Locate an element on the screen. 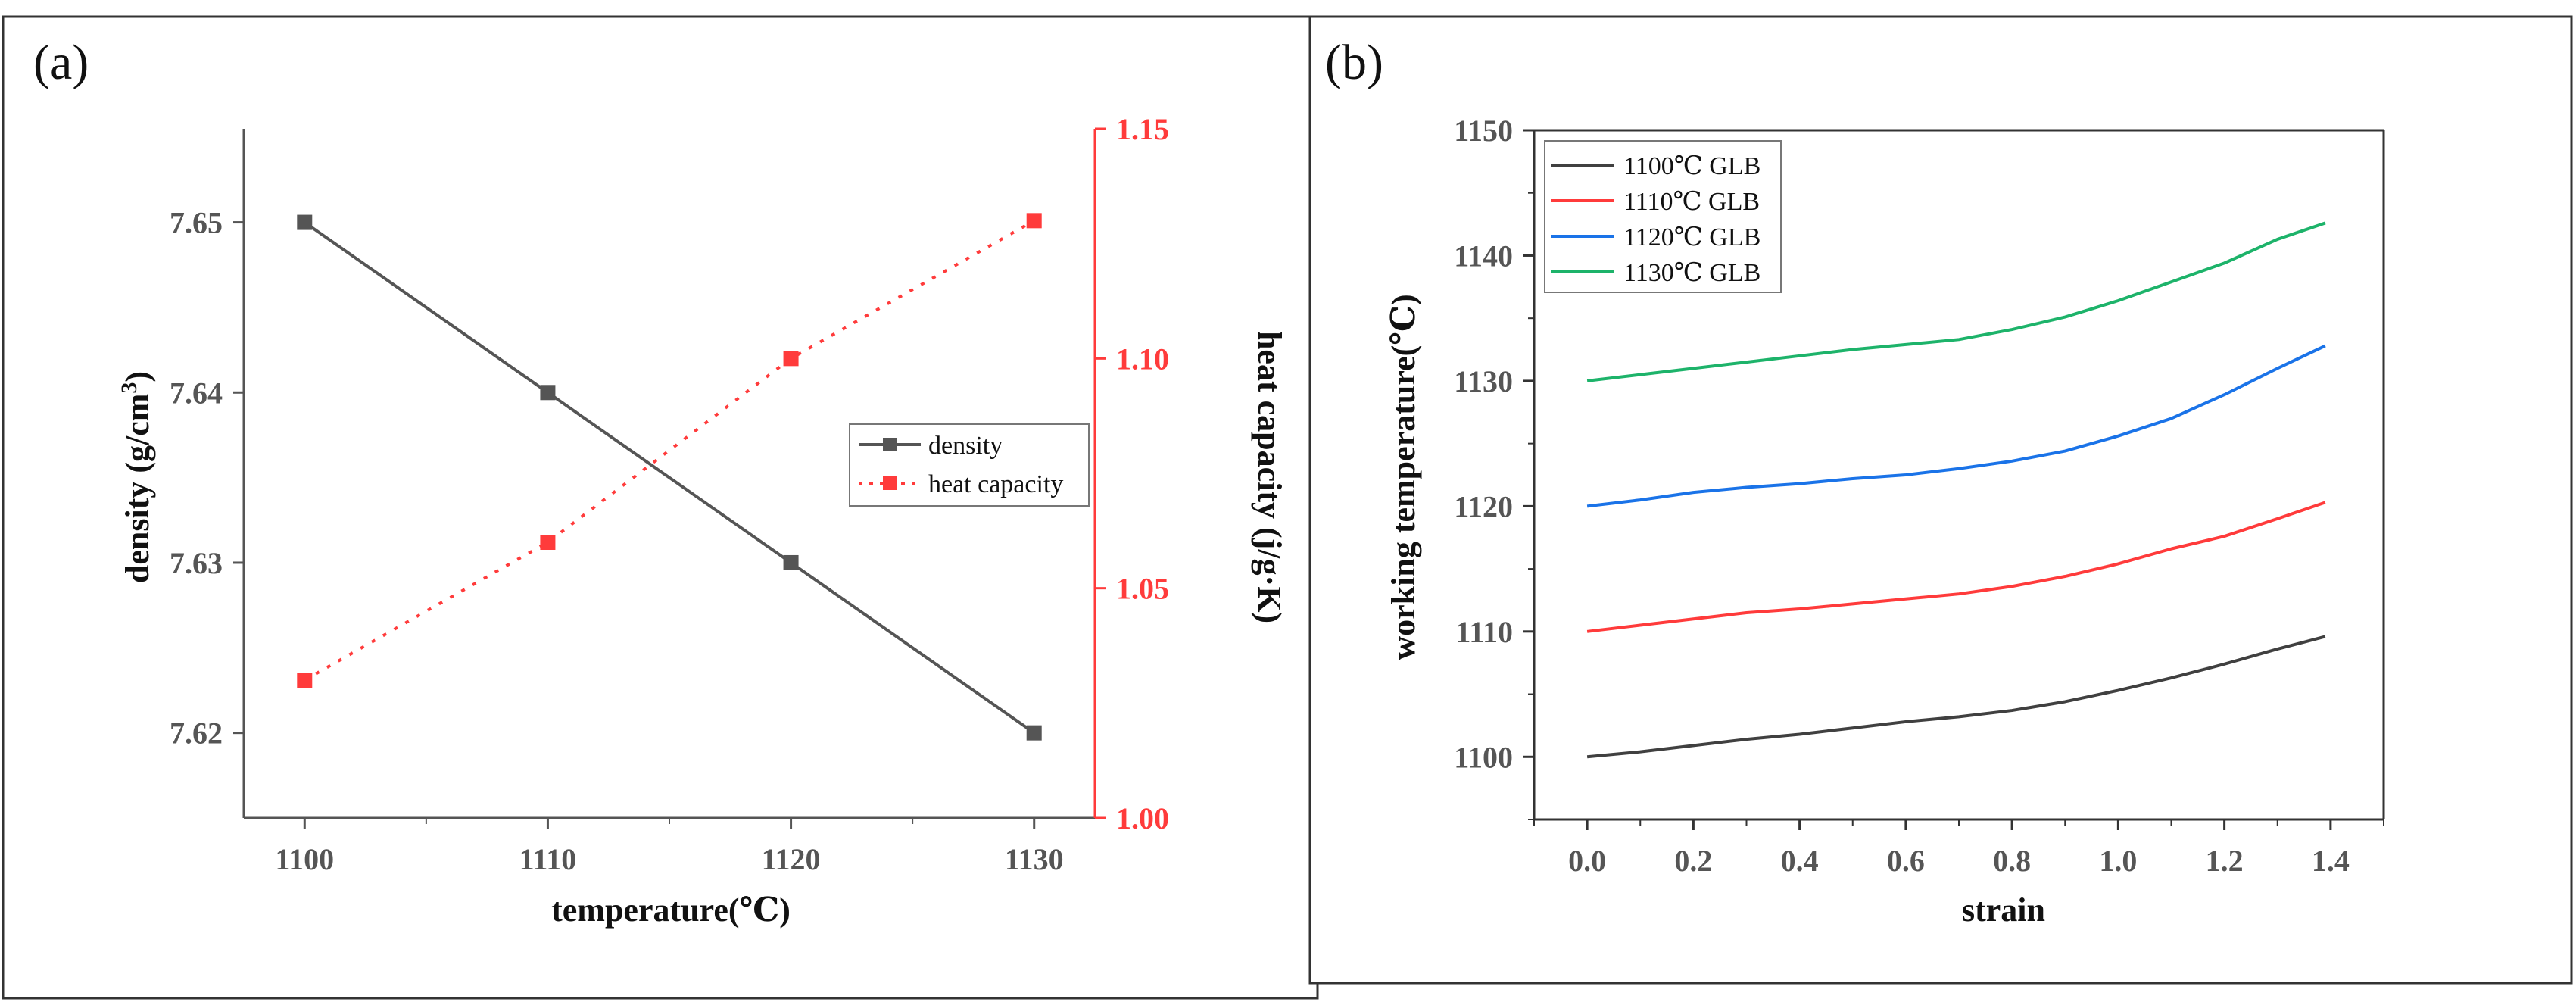 Image resolution: width=2576 pixels, height=1002 pixels. left-y-axis-title-main: density (g/cm is located at coordinates (137, 489).